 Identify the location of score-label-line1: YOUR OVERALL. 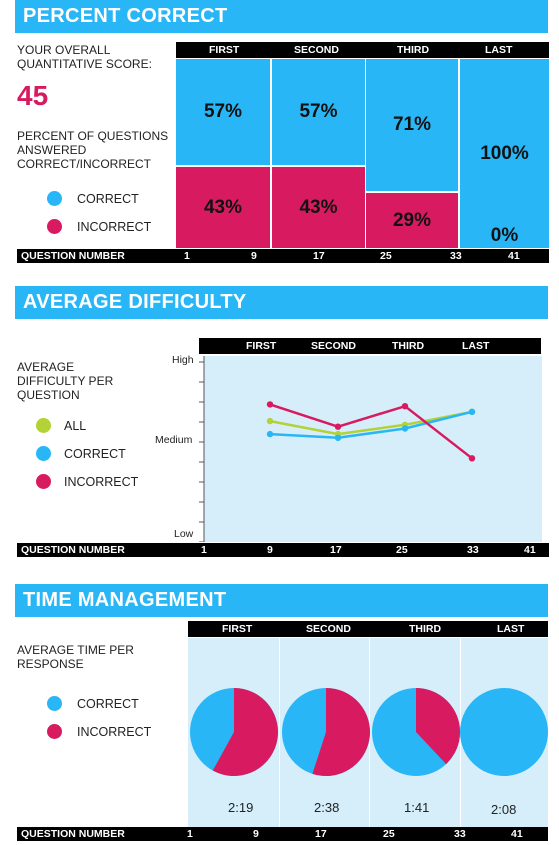
(64, 50).